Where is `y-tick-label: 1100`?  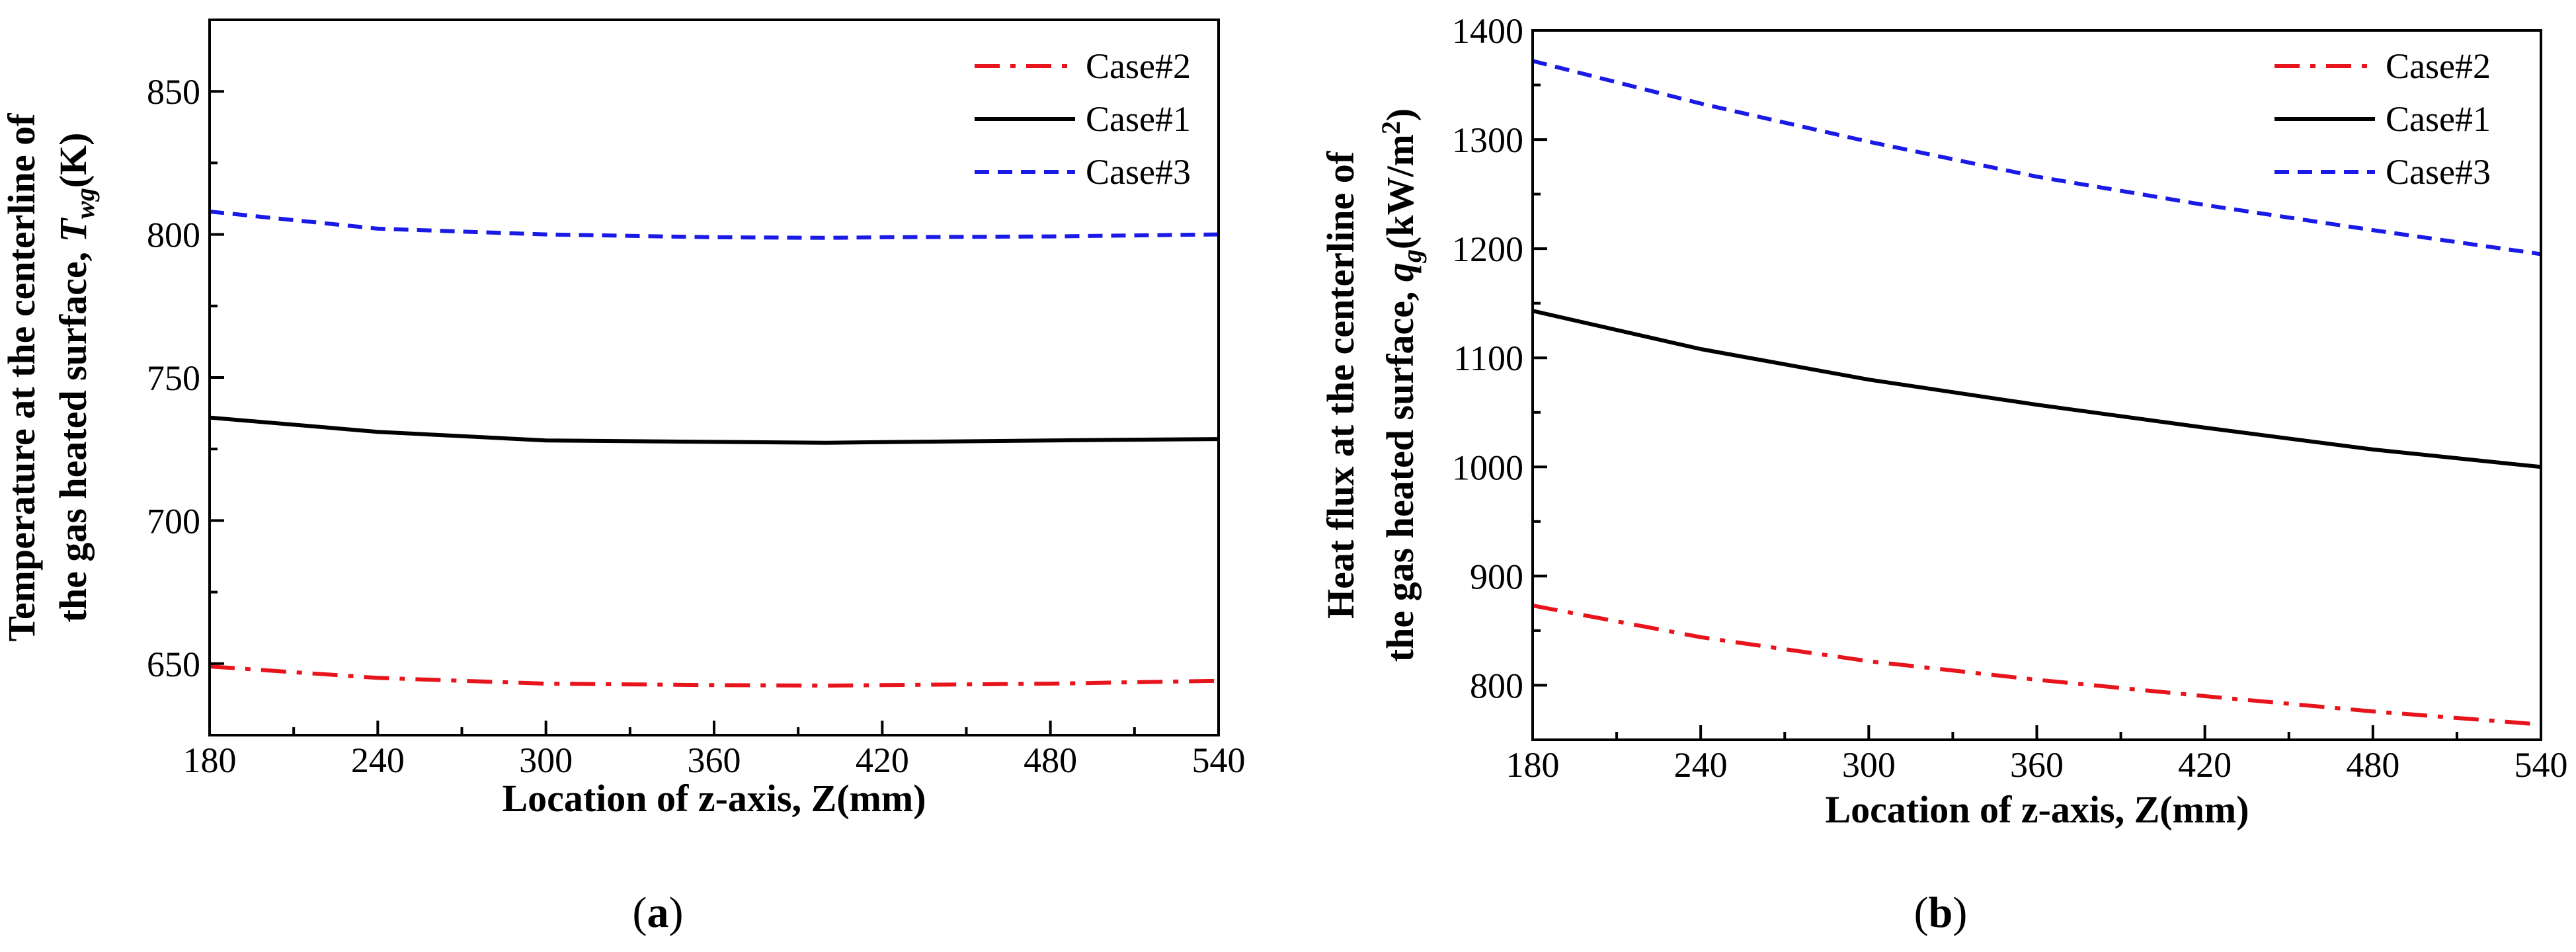
y-tick-label: 1100 is located at coordinates (1488, 358).